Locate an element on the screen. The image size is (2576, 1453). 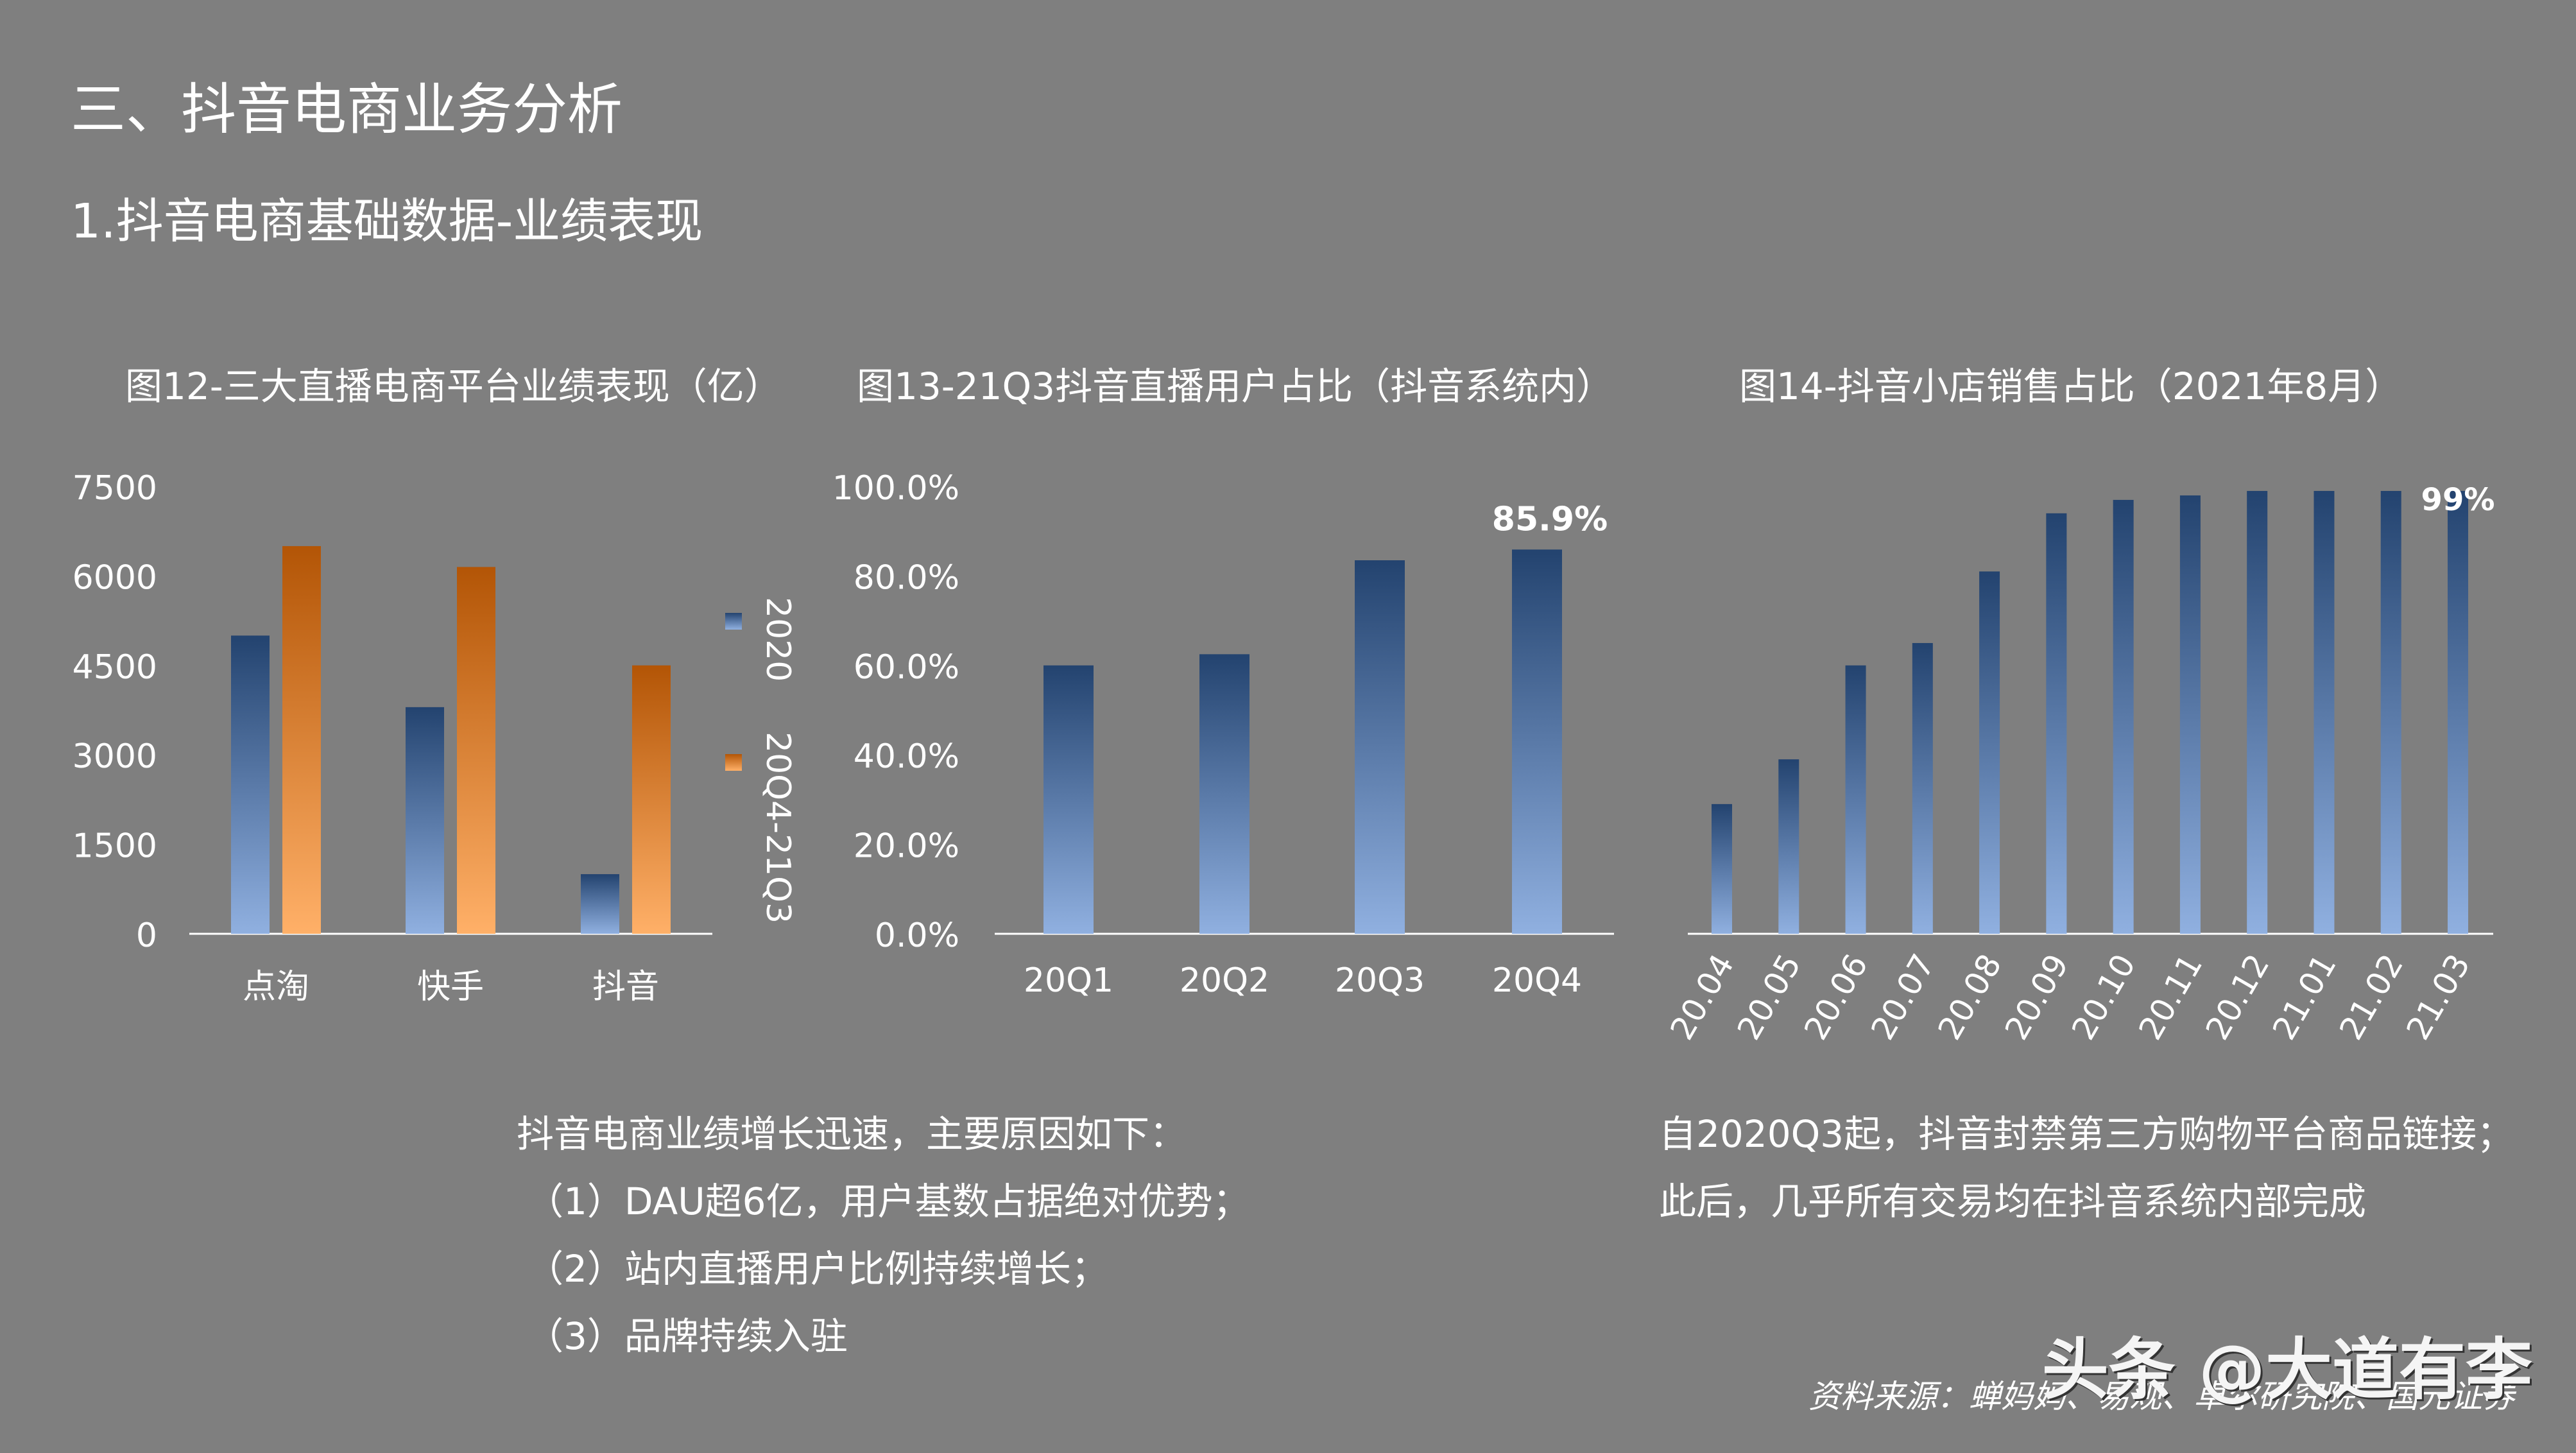
chart1-ytick: 4500 is located at coordinates (115, 667).